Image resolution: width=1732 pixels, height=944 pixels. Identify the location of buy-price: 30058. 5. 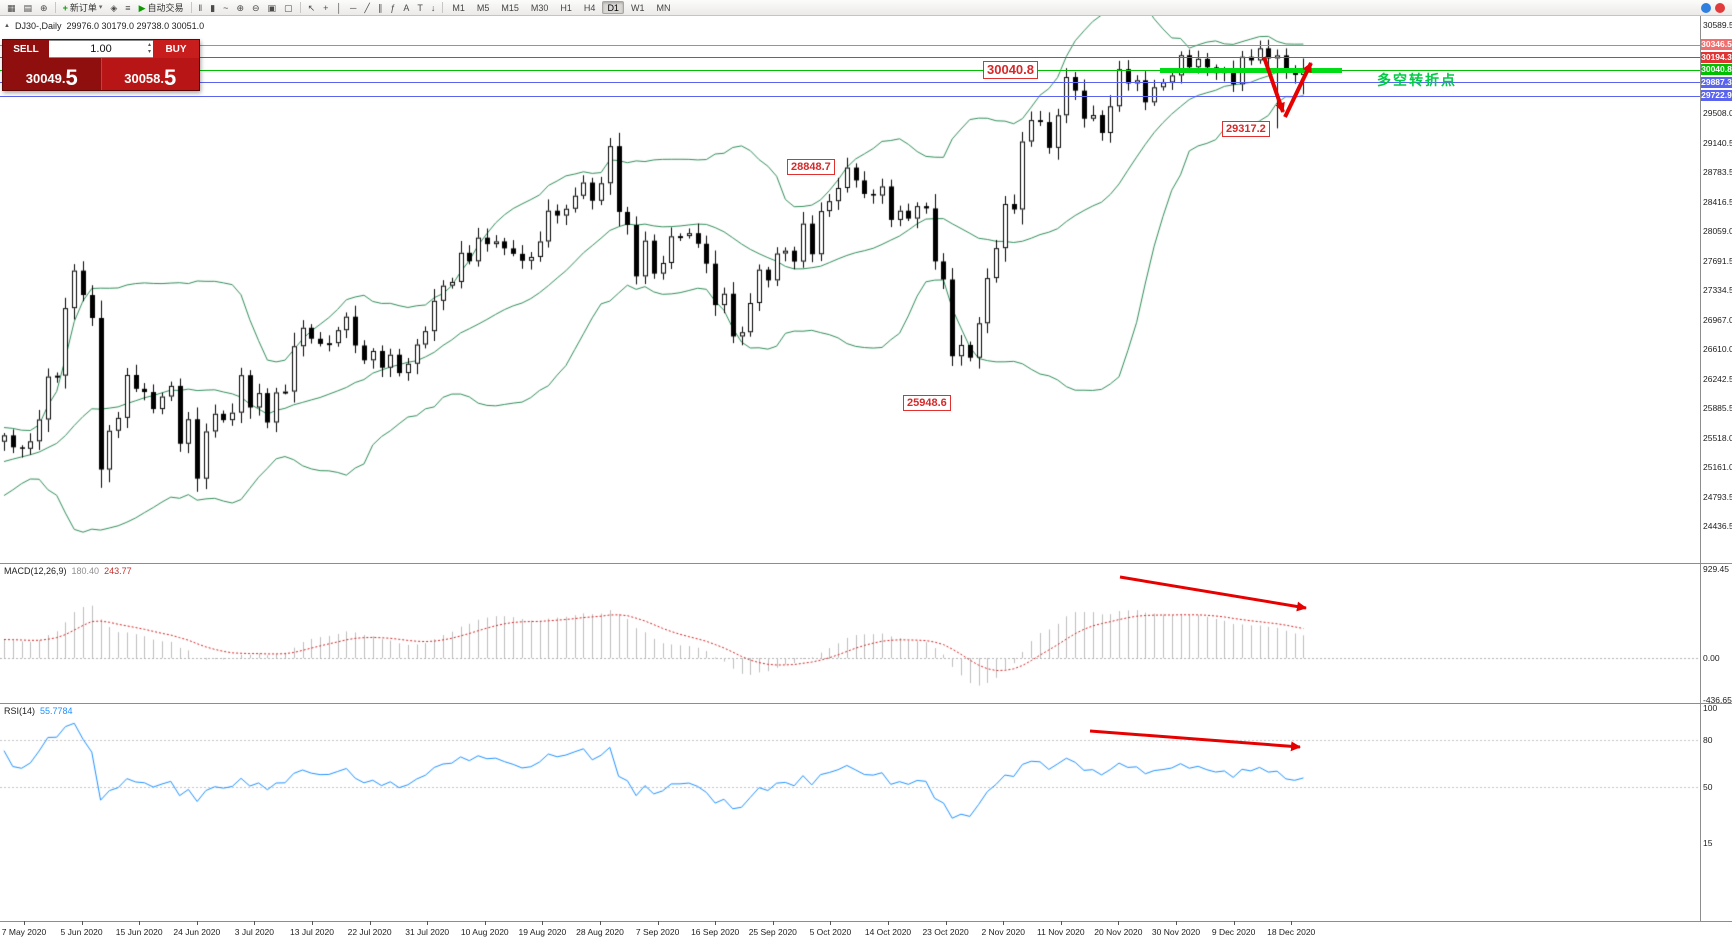
(150, 74).